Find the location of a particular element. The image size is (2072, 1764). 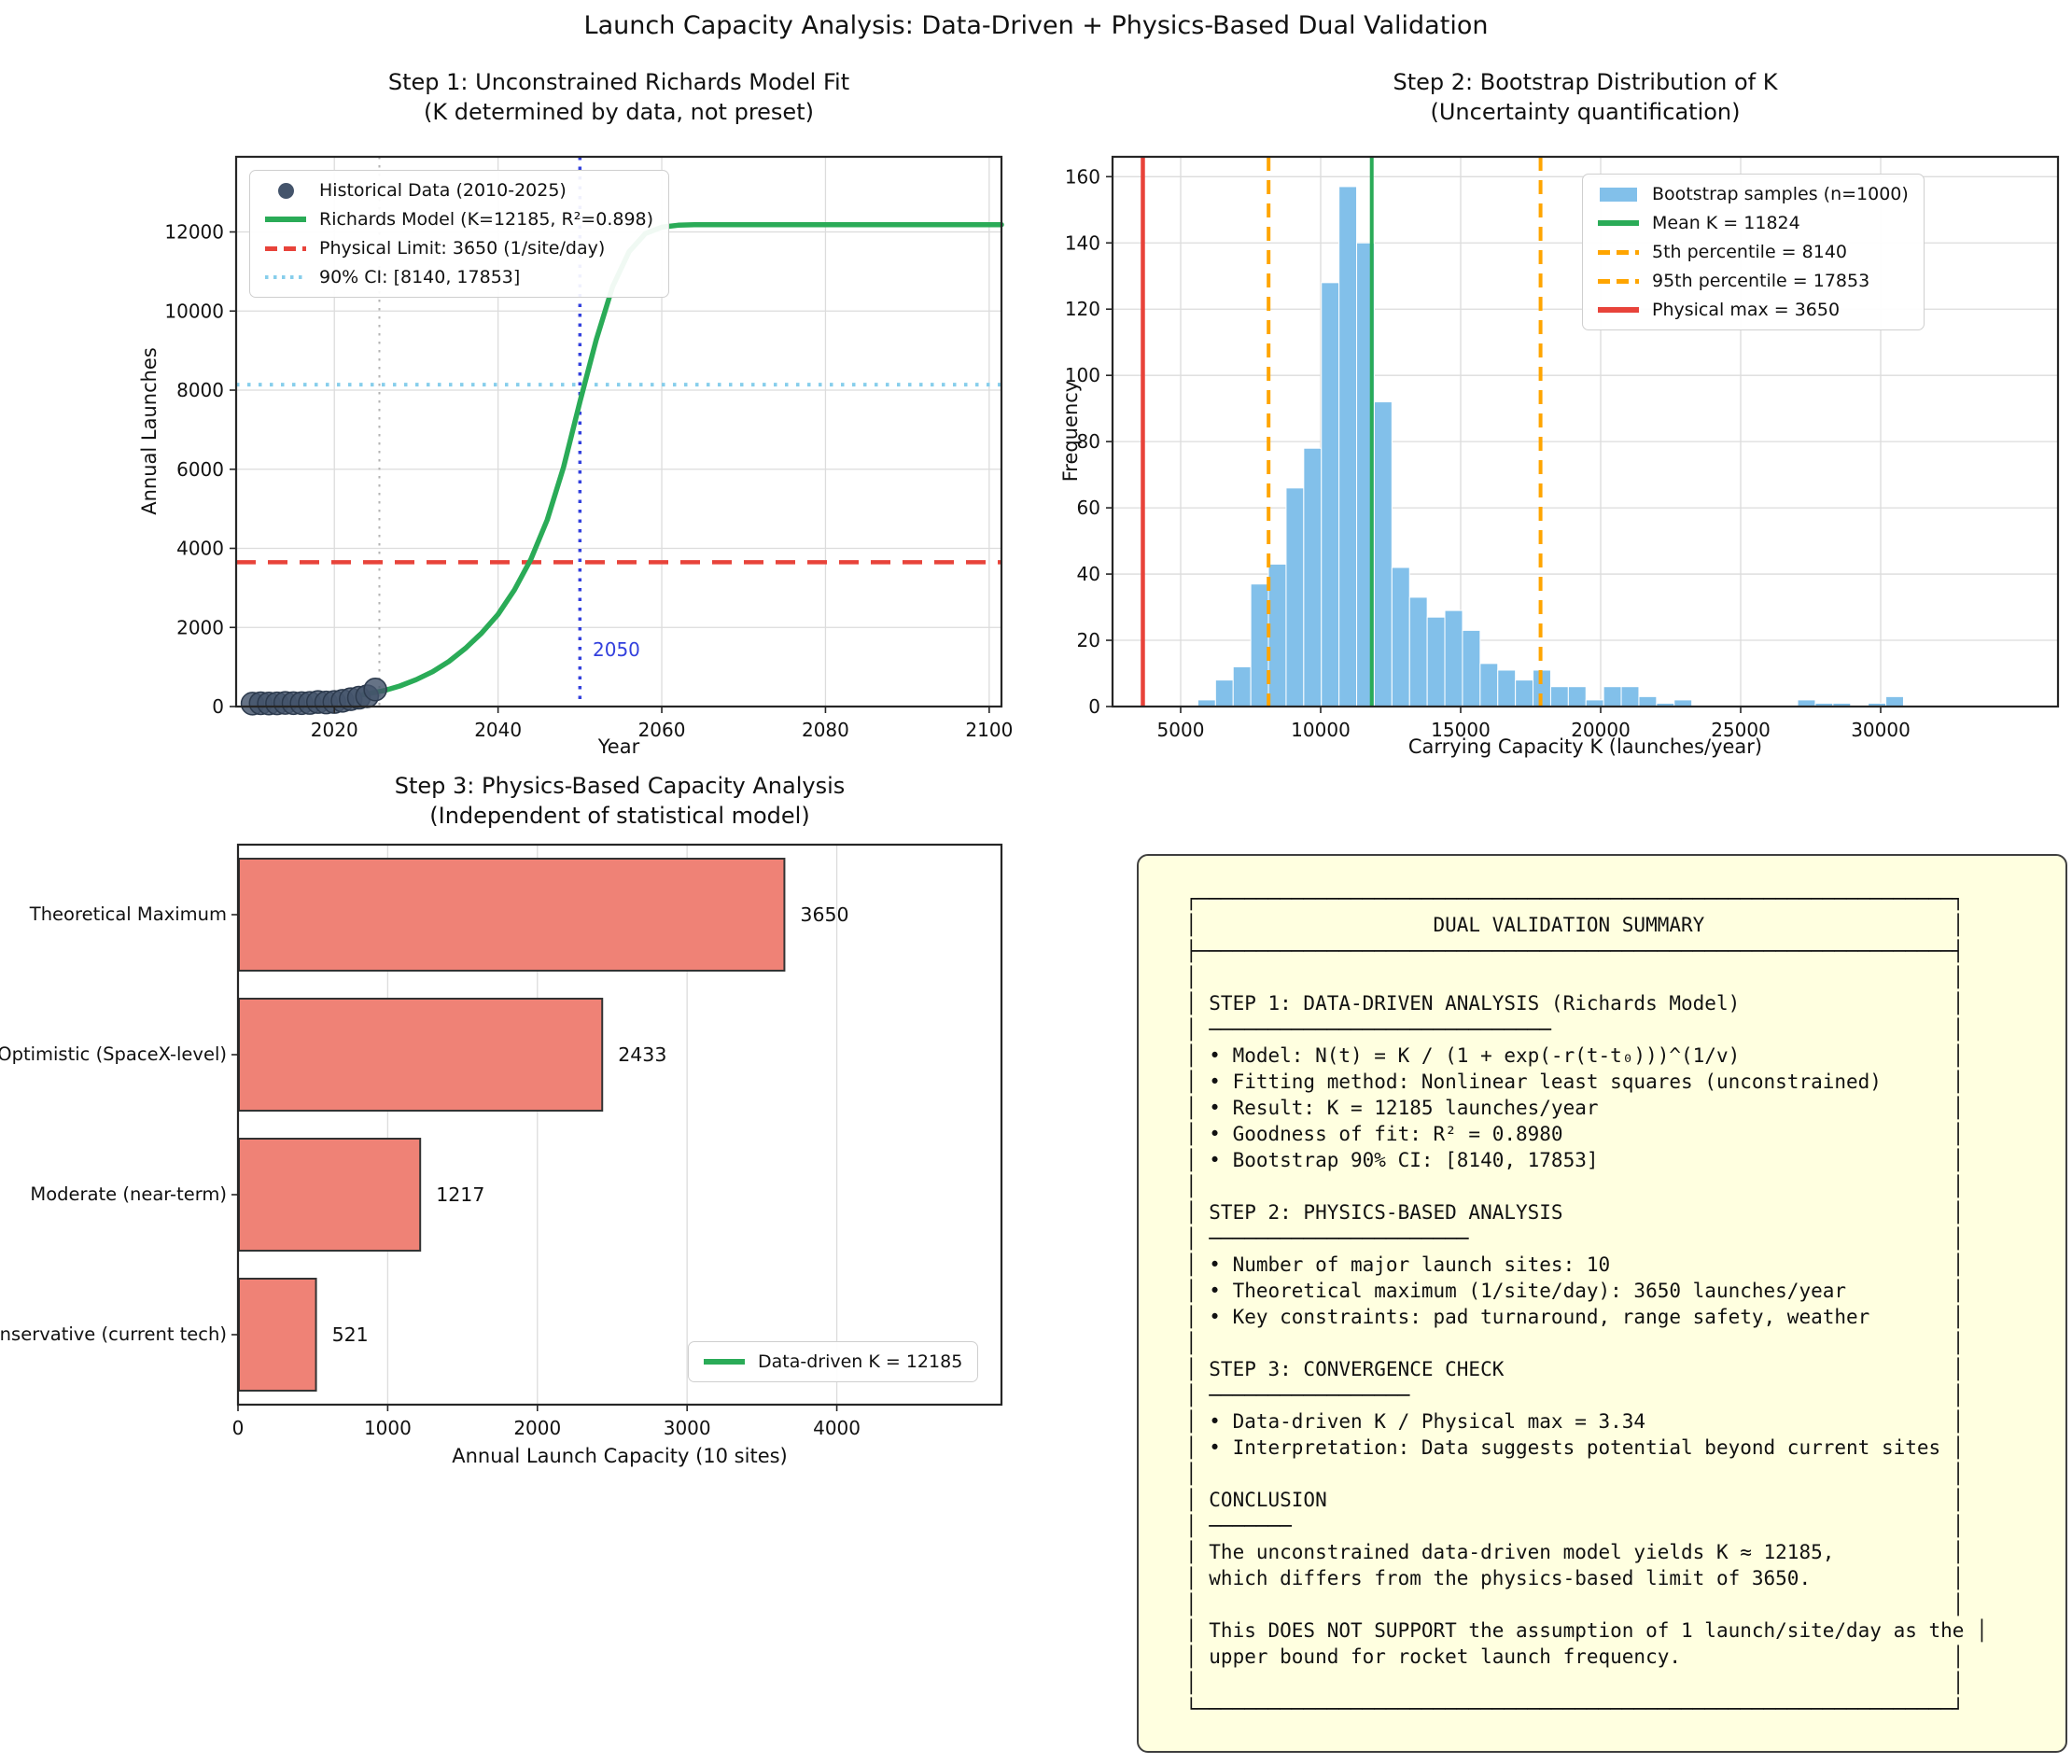

y-tick-label: 8000 is located at coordinates (200, 390).